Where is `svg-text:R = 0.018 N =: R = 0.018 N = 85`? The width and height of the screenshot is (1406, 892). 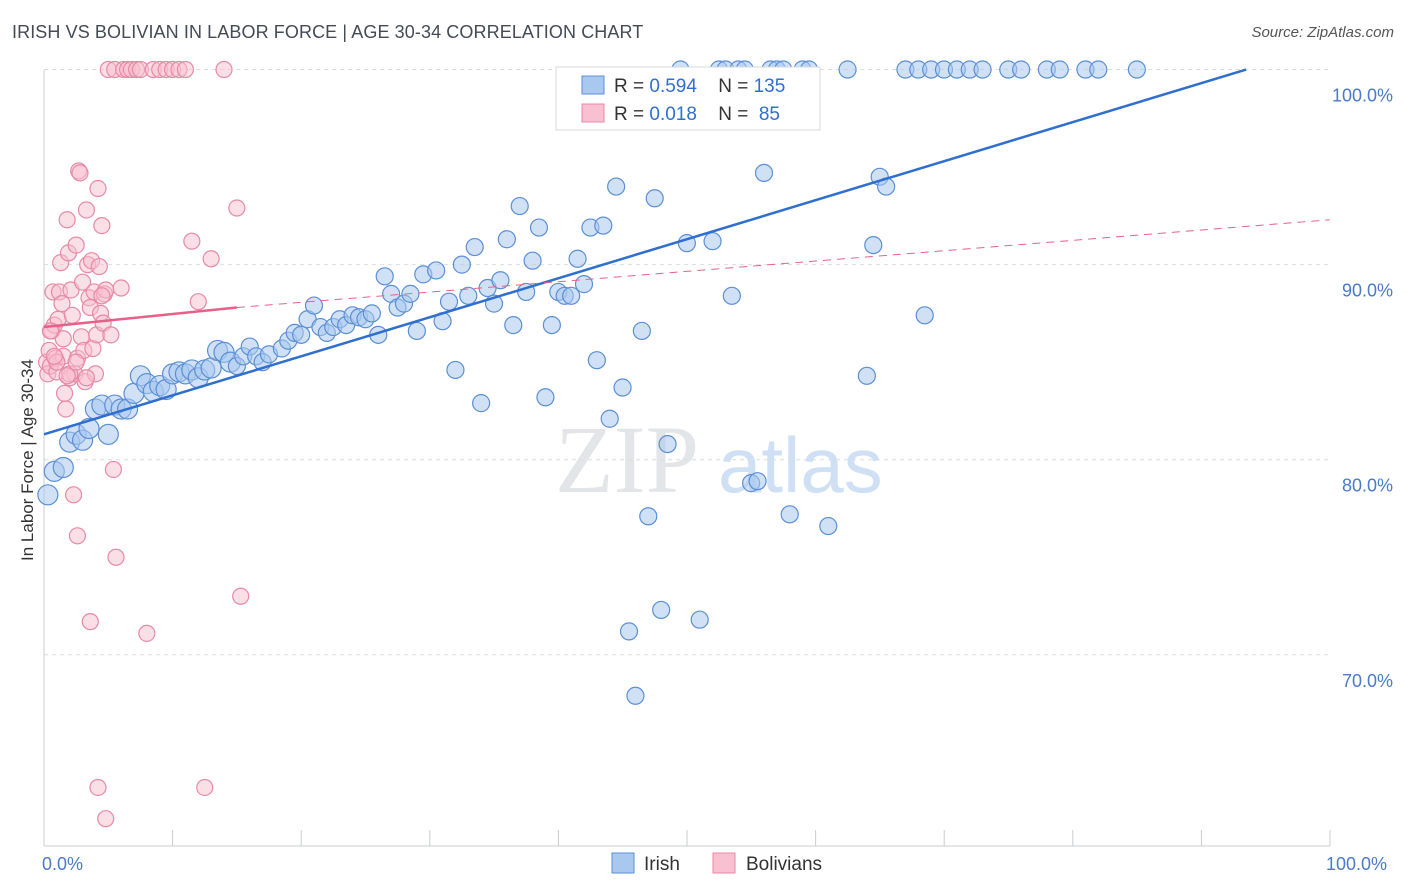 svg-text:R = 0.018 N =: R = 0.018 N = 85 is located at coordinates (697, 114).